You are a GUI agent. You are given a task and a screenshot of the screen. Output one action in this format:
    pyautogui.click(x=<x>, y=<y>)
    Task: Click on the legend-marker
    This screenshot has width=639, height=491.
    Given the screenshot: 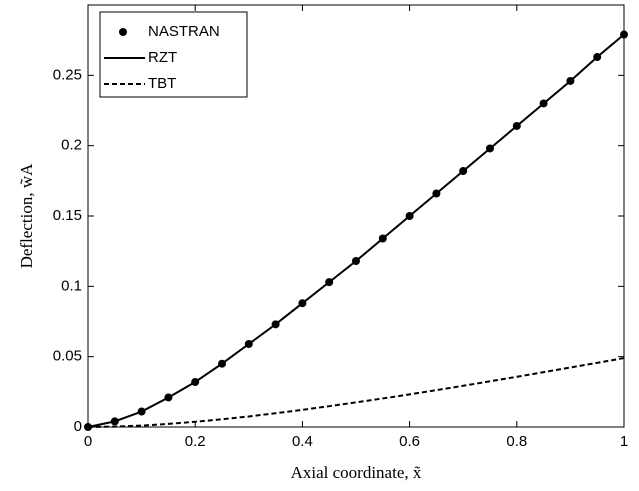 What is the action you would take?
    pyautogui.click(x=123, y=32)
    